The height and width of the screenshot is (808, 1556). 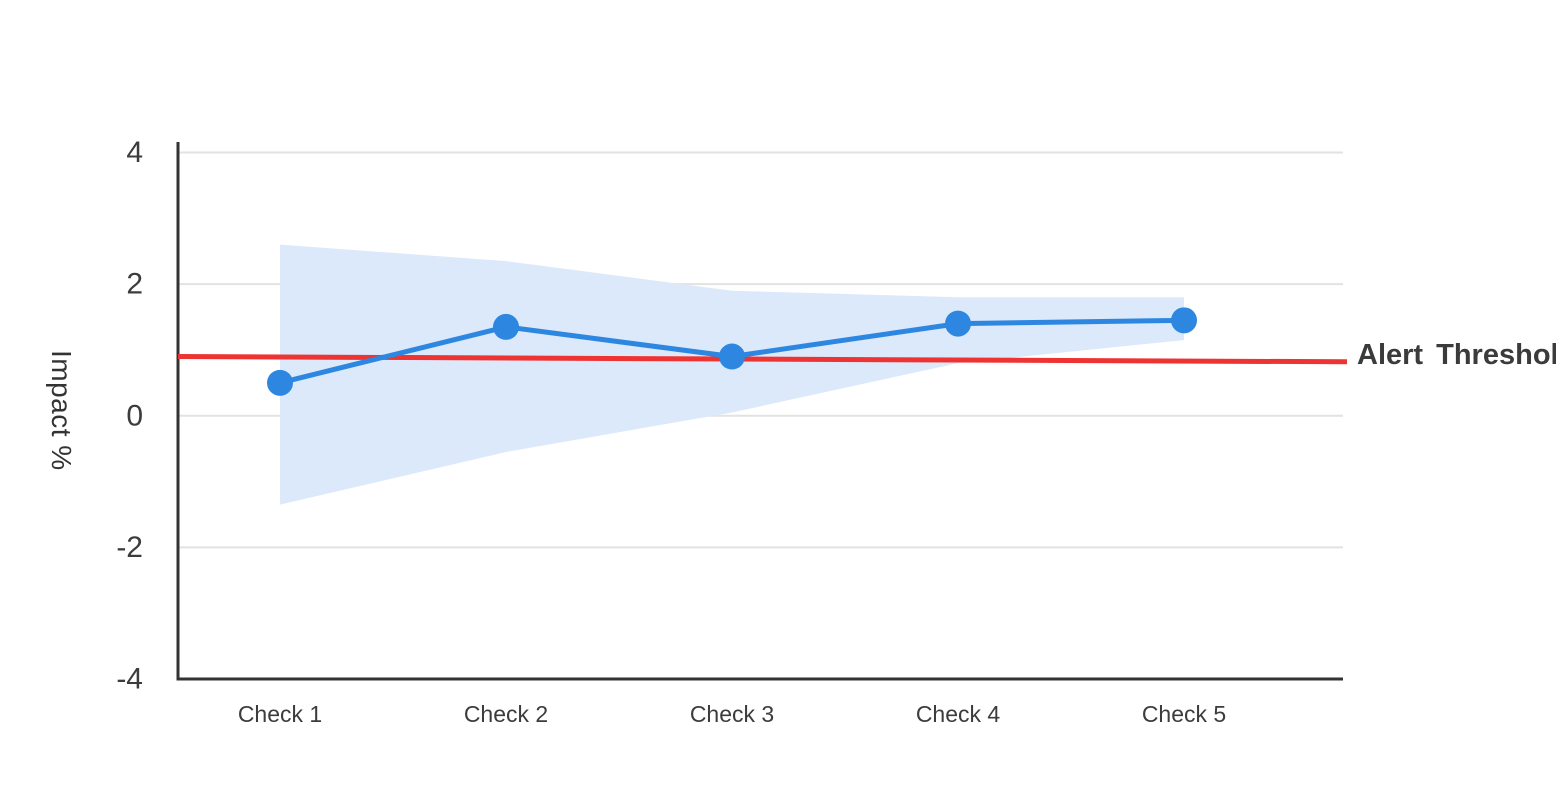 What do you see at coordinates (732, 714) in the screenshot?
I see `x-tick-label-2: Check 3` at bounding box center [732, 714].